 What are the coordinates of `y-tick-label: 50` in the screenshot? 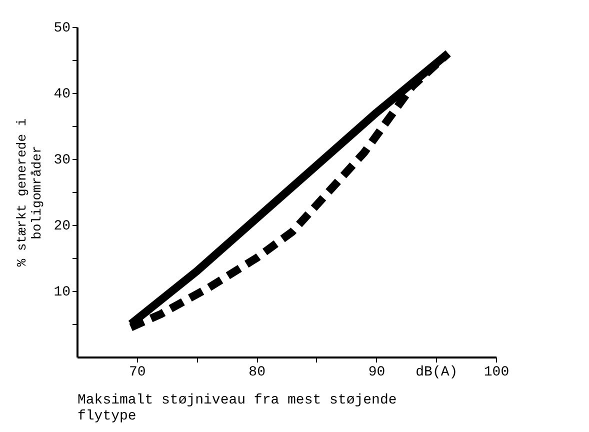 It's located at (62, 28).